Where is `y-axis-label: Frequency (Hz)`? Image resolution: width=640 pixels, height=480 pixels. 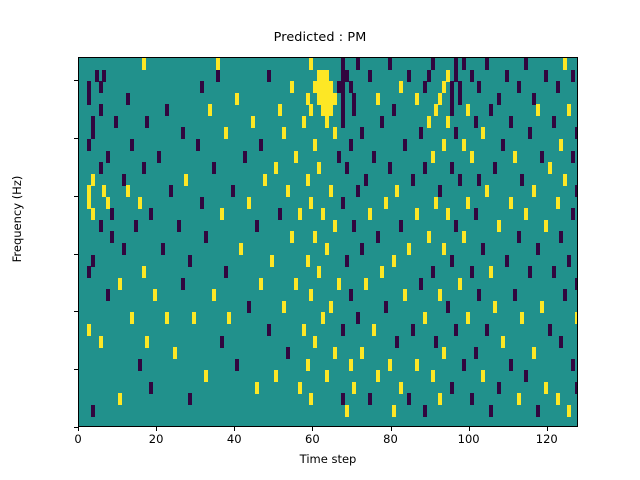
y-axis-label: Frequency (Hz) is located at coordinates (17, 219).